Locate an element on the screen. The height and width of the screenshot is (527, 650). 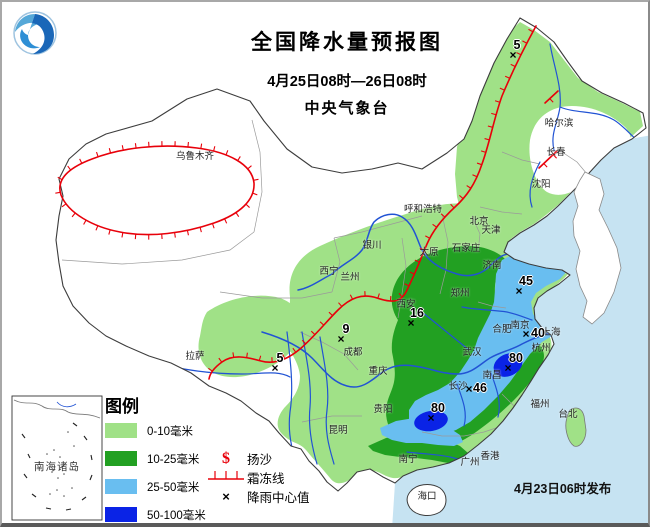
city-label: 郑州 is located at coordinates (460, 293).